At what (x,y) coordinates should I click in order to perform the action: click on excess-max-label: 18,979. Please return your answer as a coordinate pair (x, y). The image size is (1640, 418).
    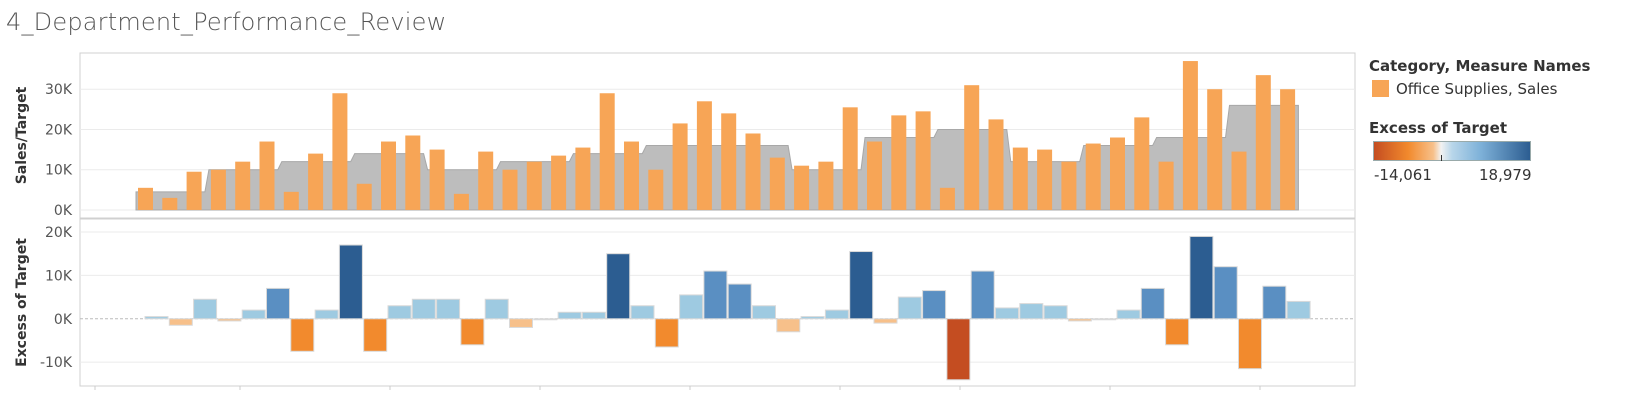
    Looking at the image, I should click on (1505, 175).